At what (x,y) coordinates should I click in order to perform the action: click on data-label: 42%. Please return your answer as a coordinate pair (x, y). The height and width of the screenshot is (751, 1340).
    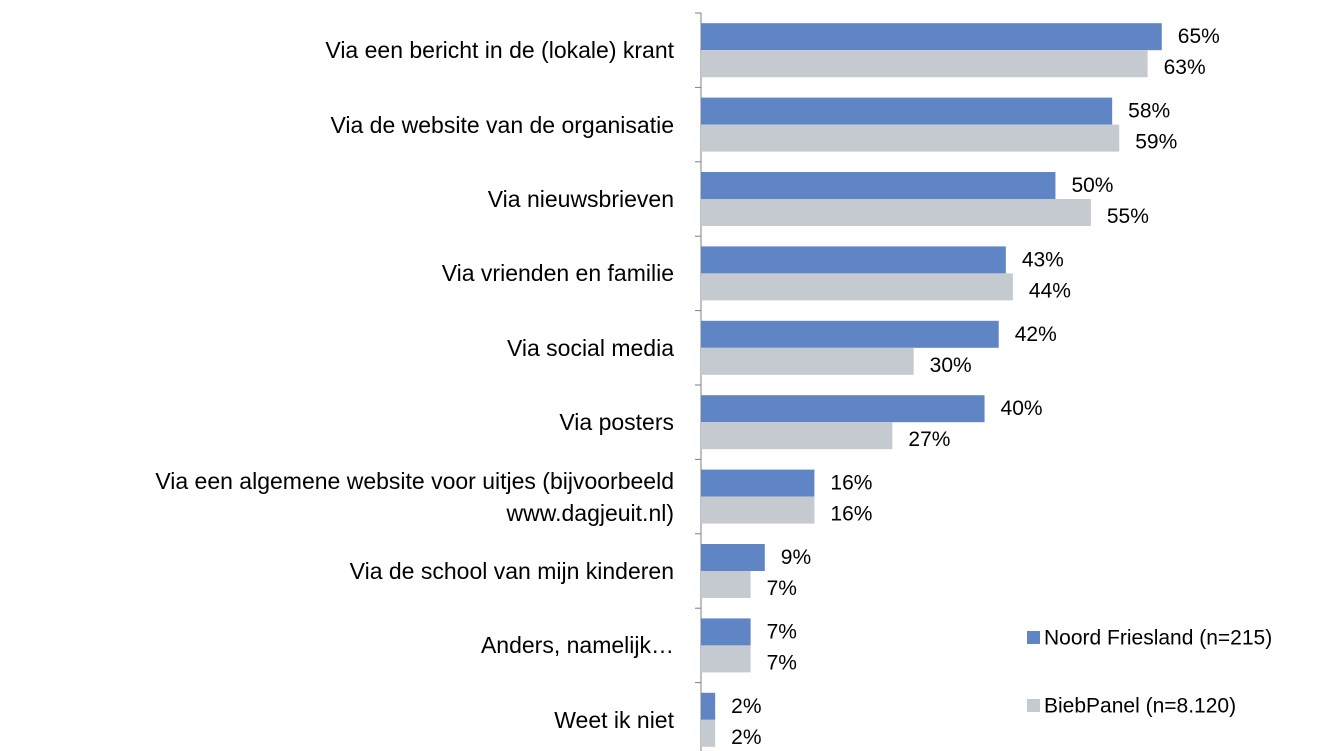
    Looking at the image, I should click on (1036, 334).